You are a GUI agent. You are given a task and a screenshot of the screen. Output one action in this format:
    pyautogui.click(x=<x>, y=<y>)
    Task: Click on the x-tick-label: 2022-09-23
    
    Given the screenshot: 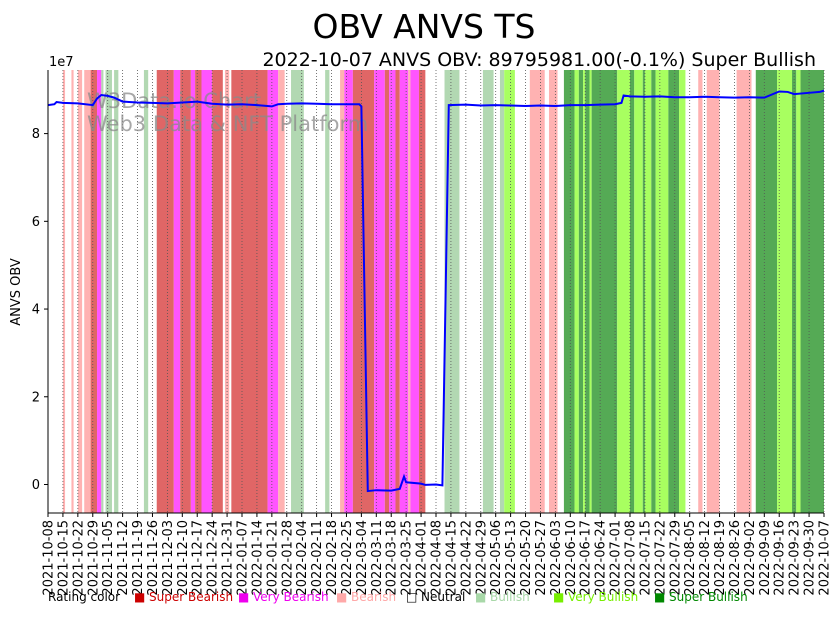 What is the action you would take?
    pyautogui.click(x=795, y=558)
    